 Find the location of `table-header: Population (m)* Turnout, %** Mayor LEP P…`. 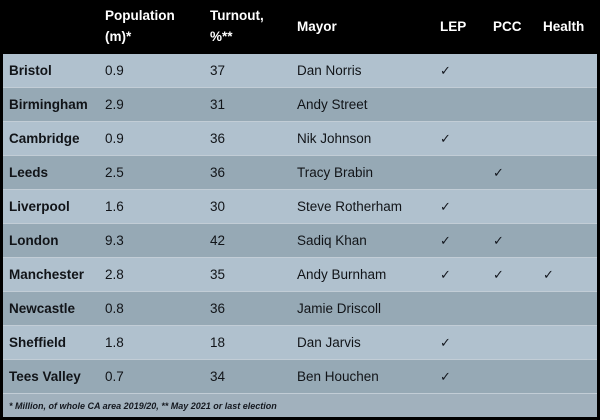

table-header: Population (m)* Turnout, %** Mayor LEP P… is located at coordinates (300, 27).